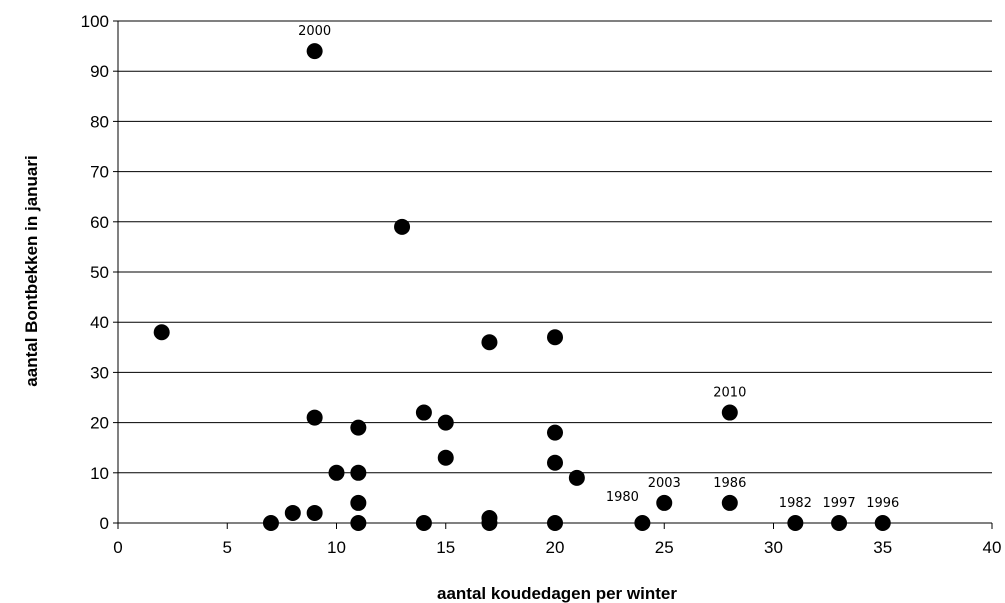 The width and height of the screenshot is (1005, 603). Describe the element at coordinates (729, 393) in the screenshot. I see `point-label: 2010` at that location.